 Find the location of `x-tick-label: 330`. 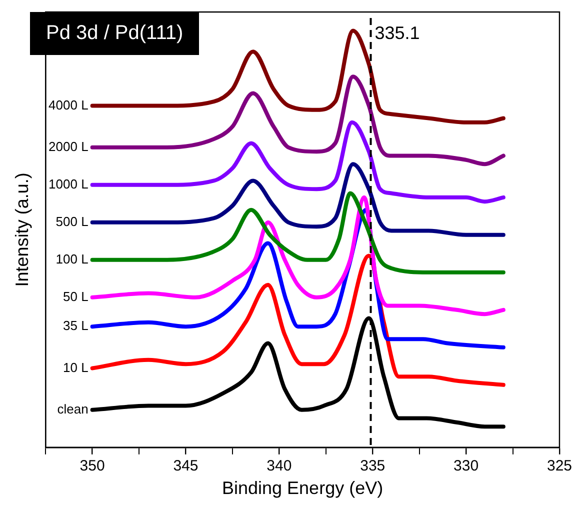

x-tick-label: 330 is located at coordinates (466, 466).